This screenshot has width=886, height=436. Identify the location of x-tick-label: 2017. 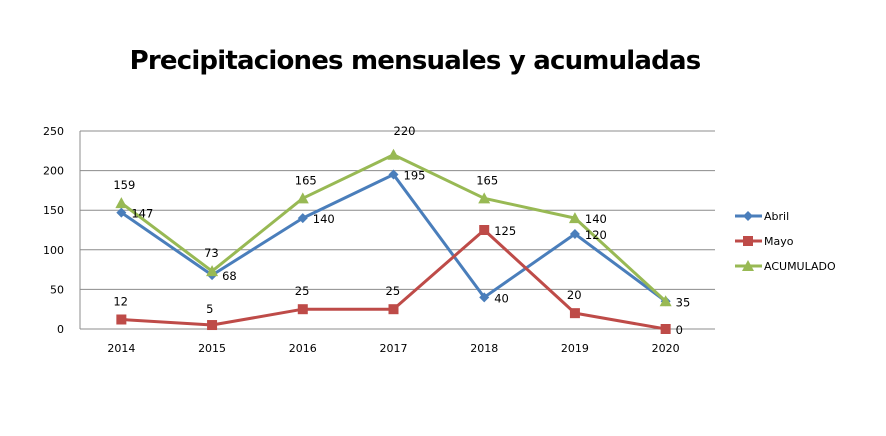
(394, 348).